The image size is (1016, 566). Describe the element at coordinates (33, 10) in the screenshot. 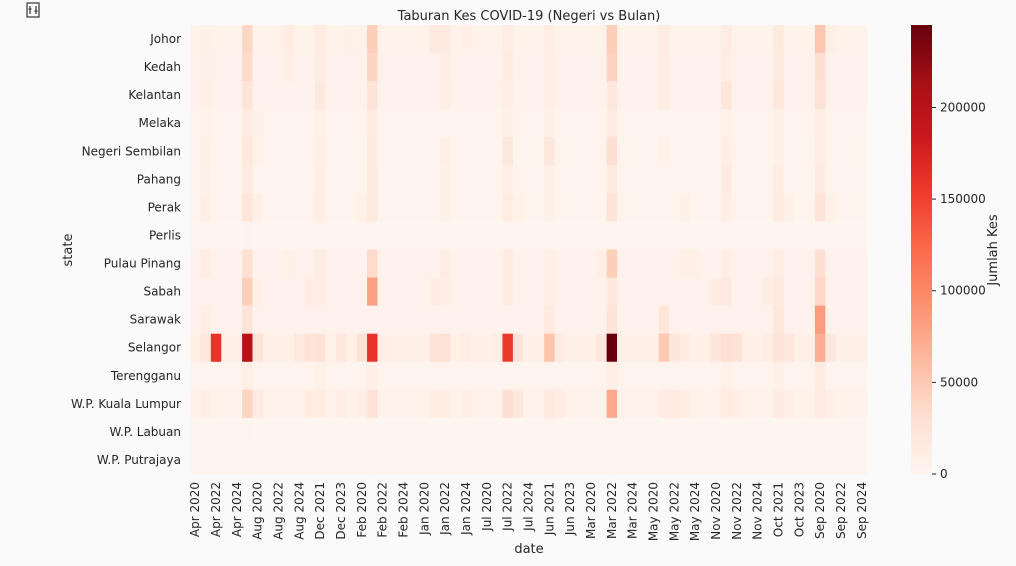

I see `adjust-icon` at that location.